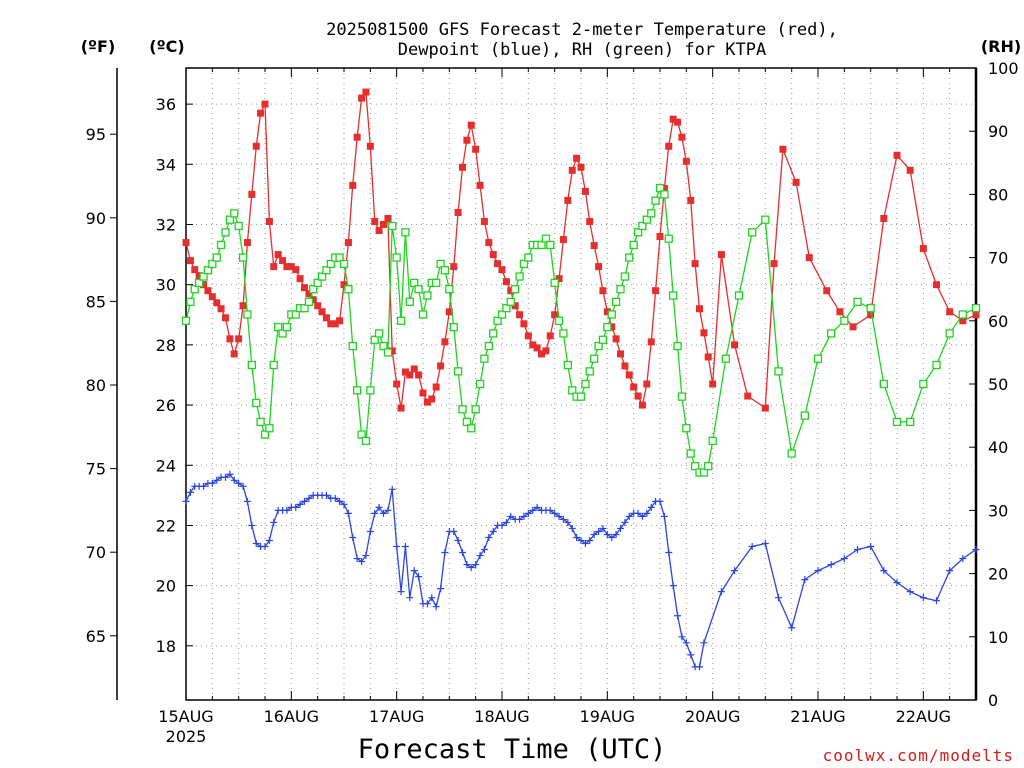  I want to click on celsius-tick-label: 24, so click(166, 465).